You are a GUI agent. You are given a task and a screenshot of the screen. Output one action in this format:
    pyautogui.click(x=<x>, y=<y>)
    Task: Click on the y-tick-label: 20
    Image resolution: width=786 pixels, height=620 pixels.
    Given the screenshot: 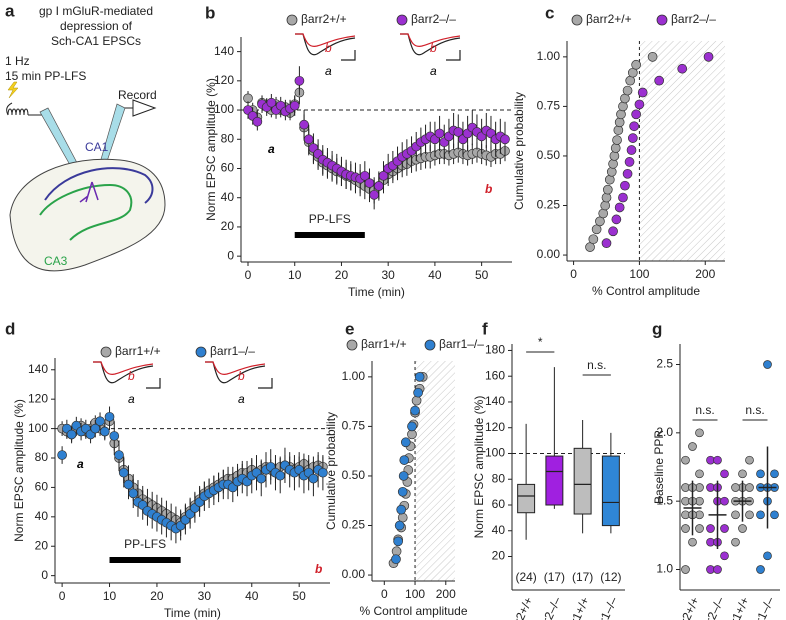 What is the action you would take?
    pyautogui.click(x=499, y=556)
    